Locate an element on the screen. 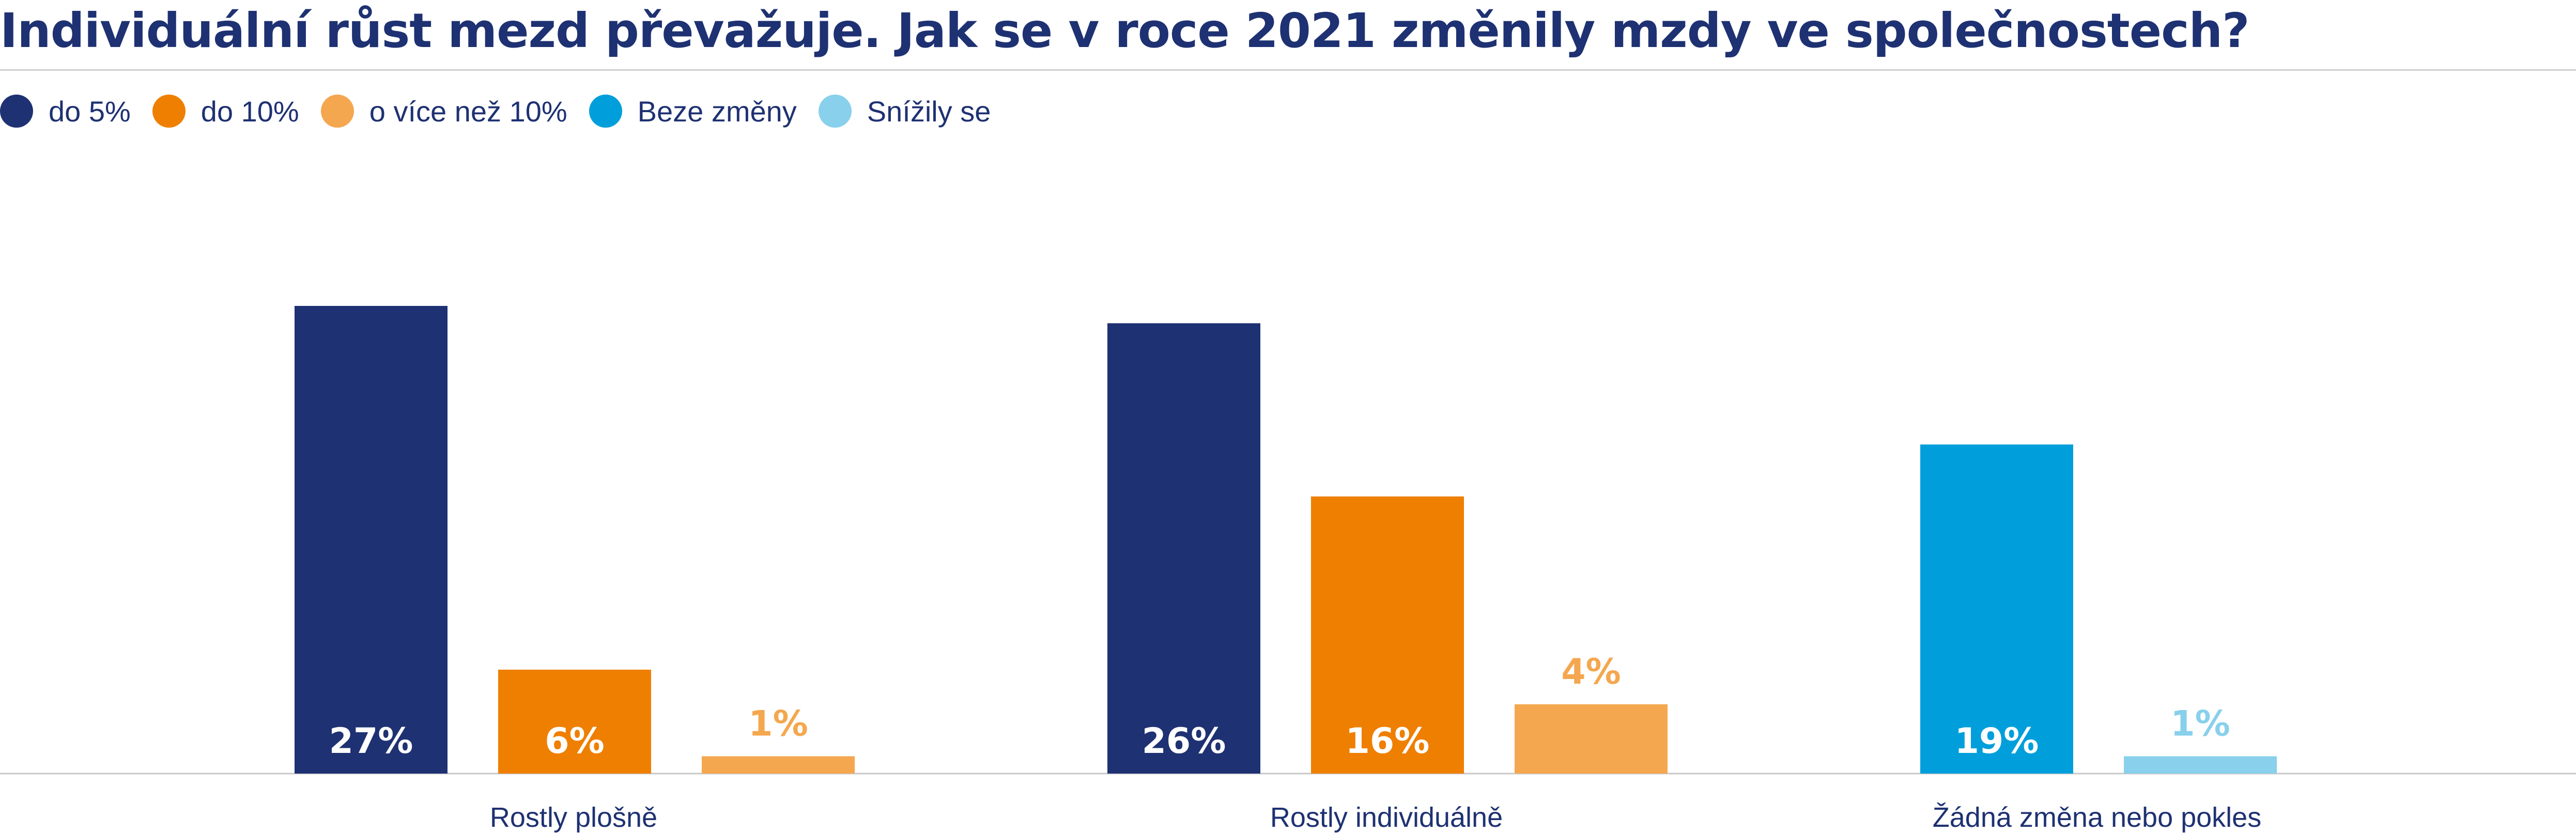 The image size is (2576, 833). legend-label: do 10% is located at coordinates (249, 112).